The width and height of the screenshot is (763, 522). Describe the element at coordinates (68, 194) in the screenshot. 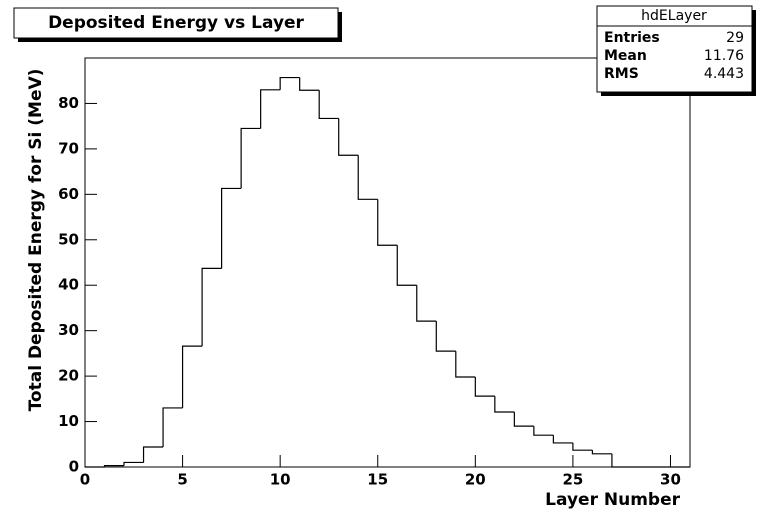

I see `y-tick-label: 60` at that location.